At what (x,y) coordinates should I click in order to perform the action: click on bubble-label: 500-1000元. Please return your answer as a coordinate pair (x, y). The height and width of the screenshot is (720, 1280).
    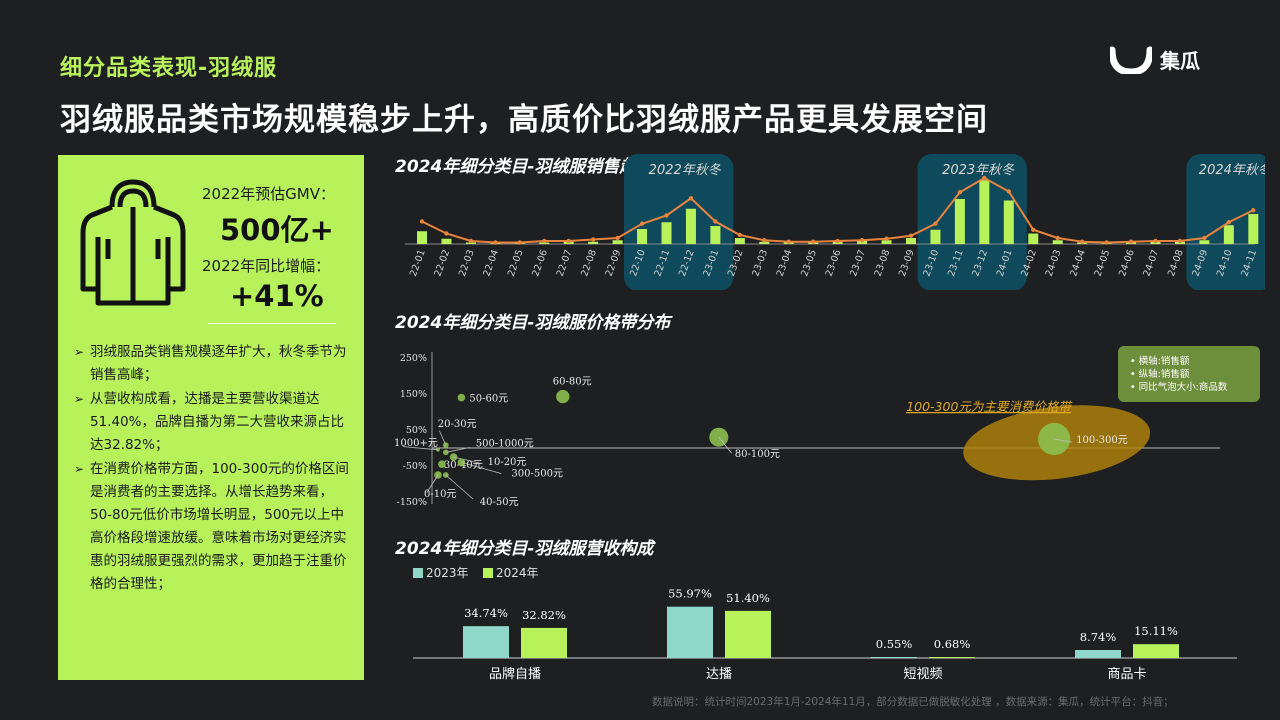
    Looking at the image, I should click on (505, 443).